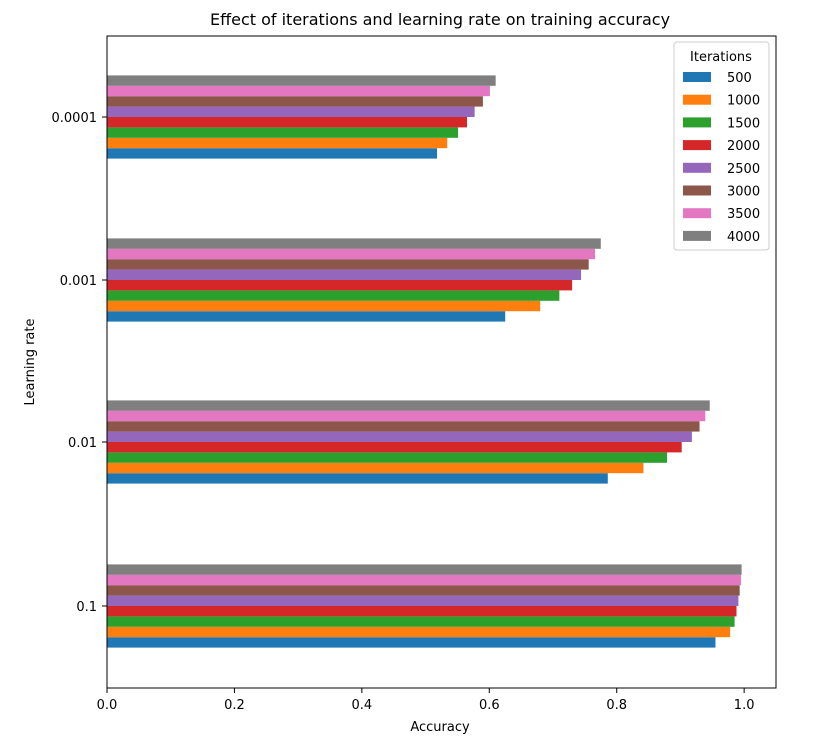 This screenshot has width=813, height=747. Describe the element at coordinates (79, 363) in the screenshot. I see `y-axis: 0.1 0.01 0.001 0.0001` at that location.